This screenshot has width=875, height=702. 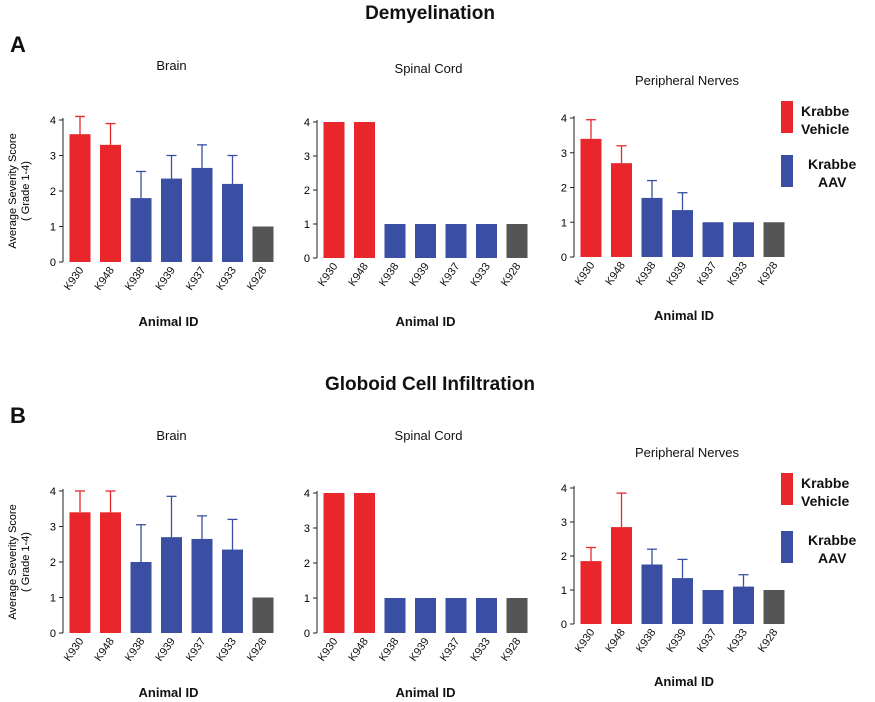 What do you see at coordinates (832, 182) in the screenshot?
I see `legend-aav-line2: AAV` at bounding box center [832, 182].